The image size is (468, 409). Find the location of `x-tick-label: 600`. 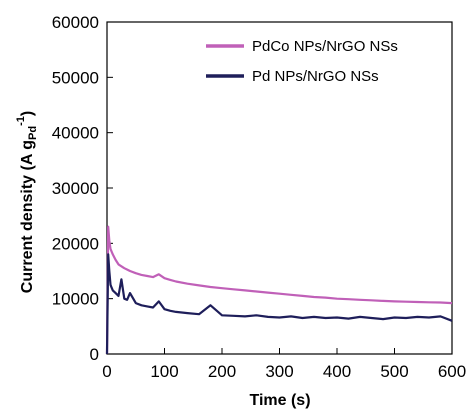

x-tick-label: 600 is located at coordinates (452, 371).